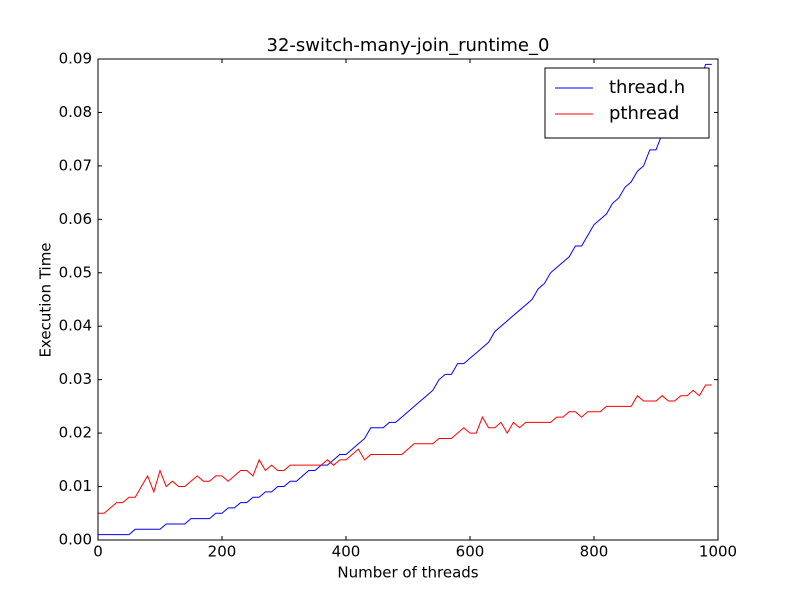  I want to click on y-tick-label: 0.03, so click(75, 379).